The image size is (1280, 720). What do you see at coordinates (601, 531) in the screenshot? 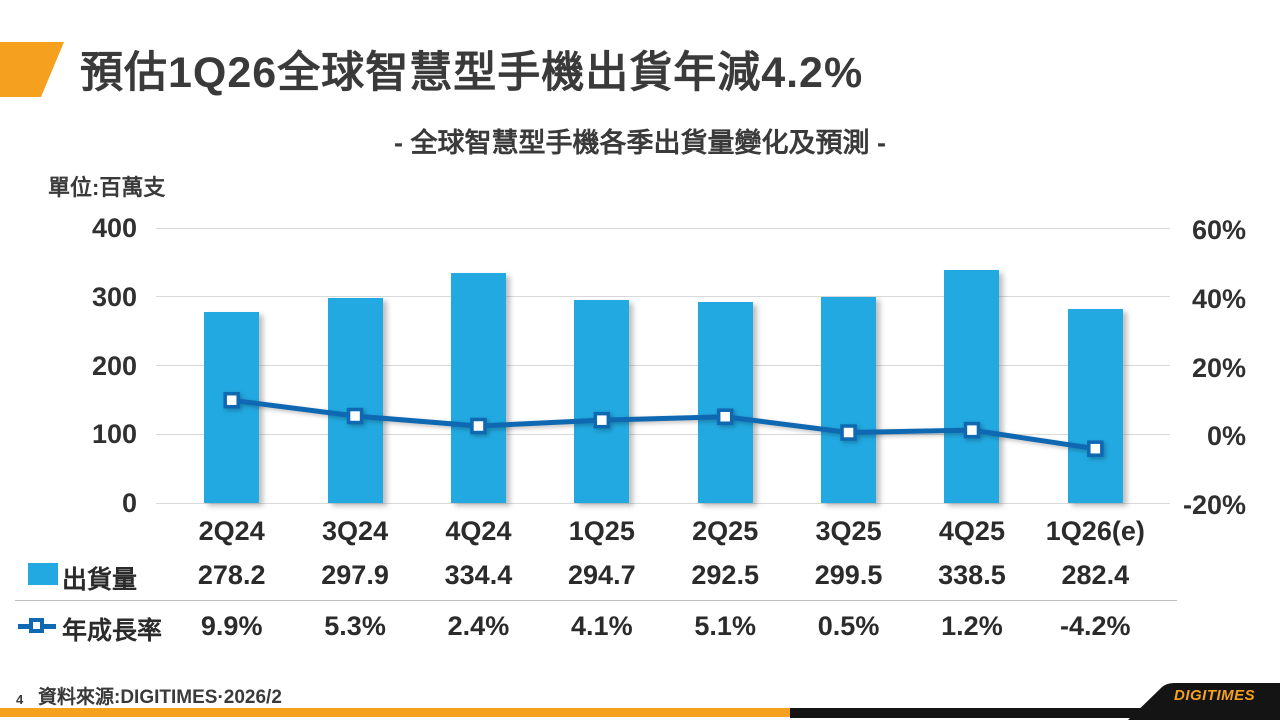
I see `x-axis-label-1Q25: 1Q25` at bounding box center [601, 531].